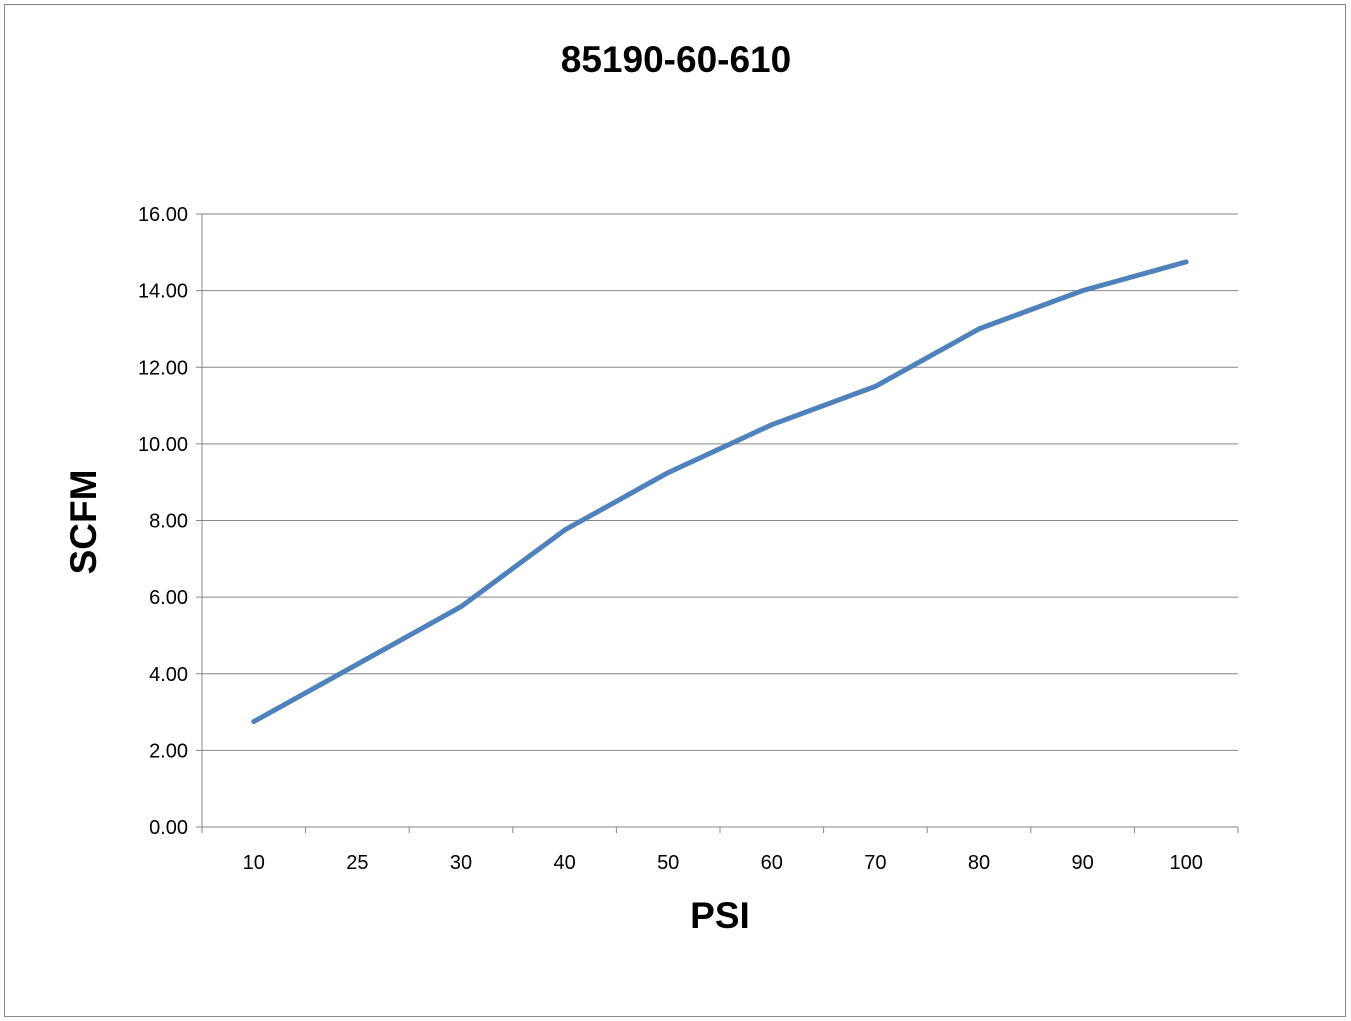 The height and width of the screenshot is (1021, 1351). Describe the element at coordinates (564, 863) in the screenshot. I see `x-tick-label: 40` at that location.